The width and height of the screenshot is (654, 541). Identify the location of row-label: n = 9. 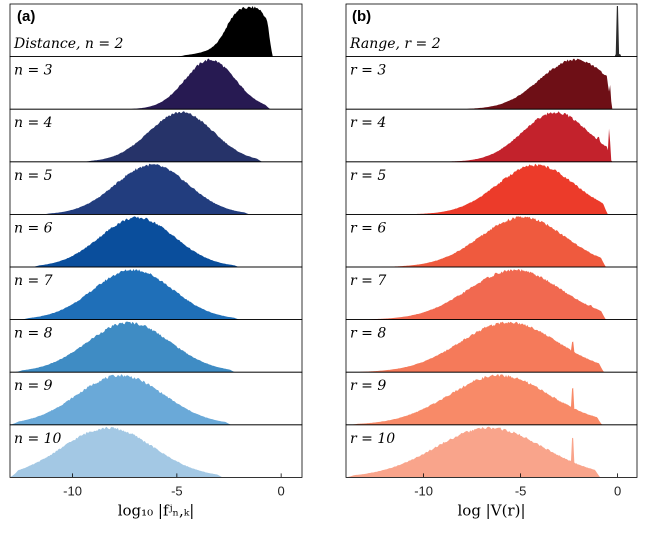
(33, 386).